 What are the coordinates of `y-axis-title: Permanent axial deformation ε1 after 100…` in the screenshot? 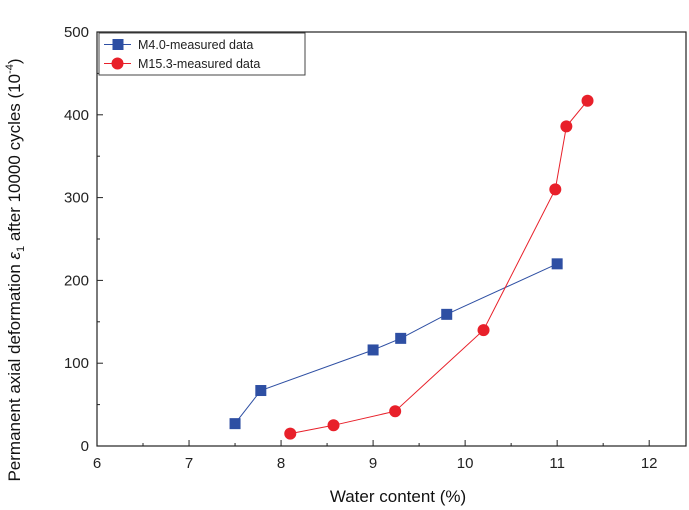 It's located at (15, 269).